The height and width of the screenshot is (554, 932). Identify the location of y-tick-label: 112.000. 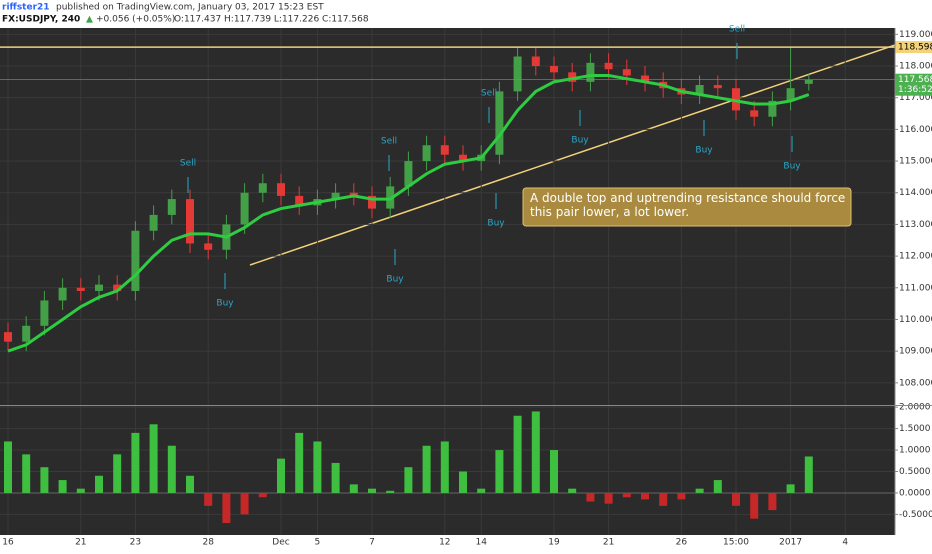
(915, 257).